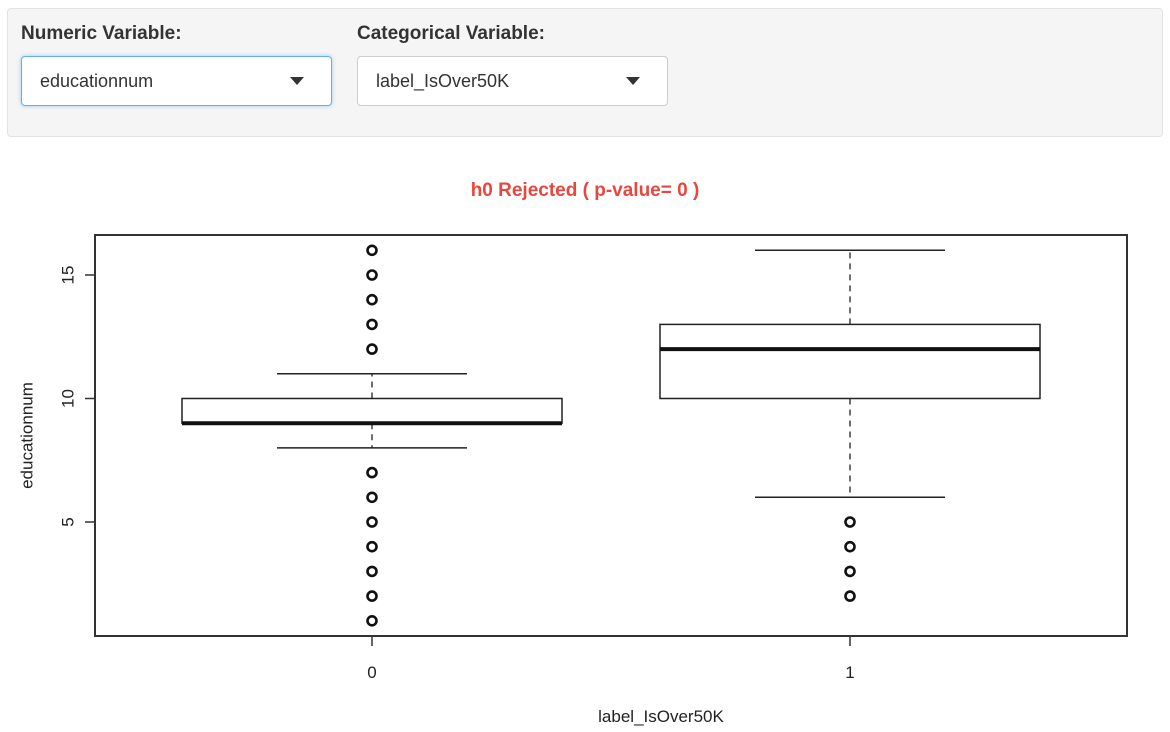  I want to click on x-axis-label: label_IsOver50K, so click(661, 716).